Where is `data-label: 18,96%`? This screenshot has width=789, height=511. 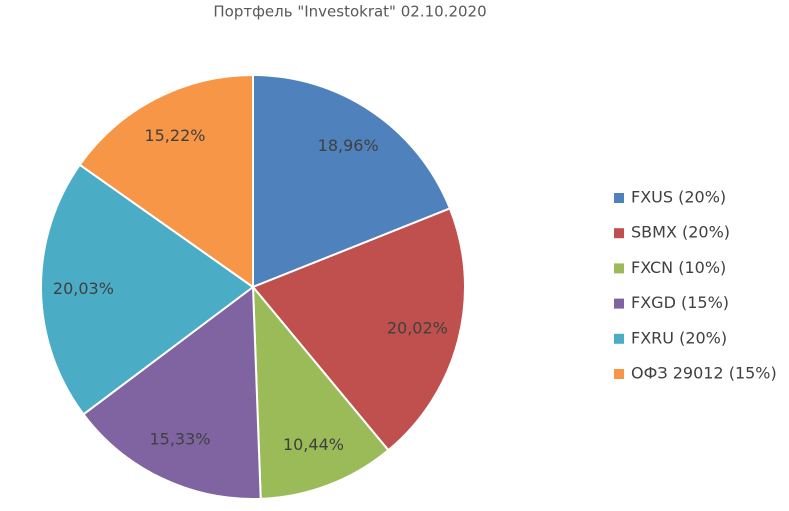 data-label: 18,96% is located at coordinates (348, 145).